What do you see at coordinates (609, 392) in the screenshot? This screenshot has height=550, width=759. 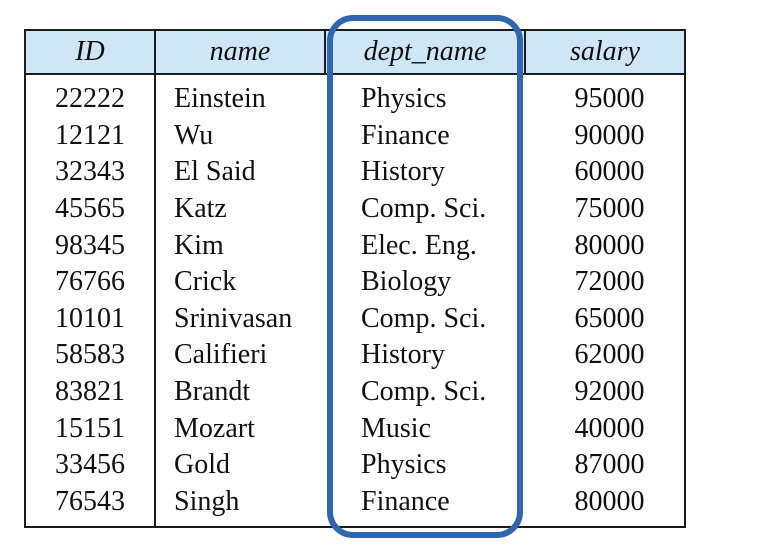 I see `cell-salary: 92000` at bounding box center [609, 392].